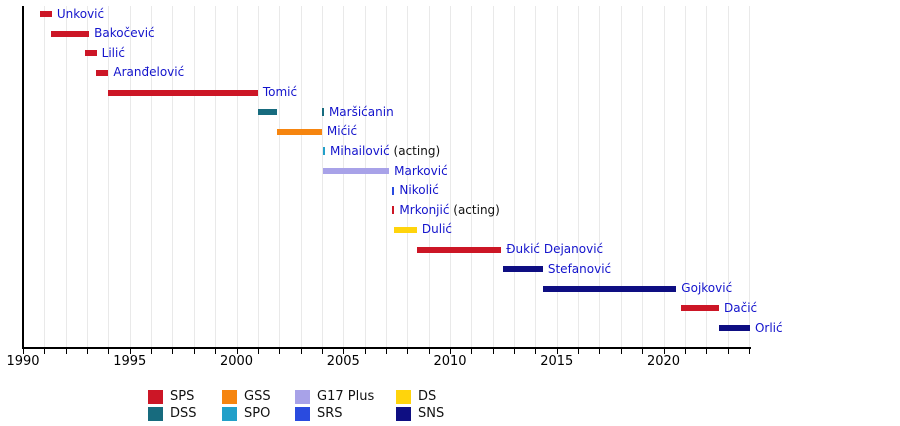  What do you see at coordinates (431, 413) in the screenshot?
I see `legend-item-label: SNS` at bounding box center [431, 413].